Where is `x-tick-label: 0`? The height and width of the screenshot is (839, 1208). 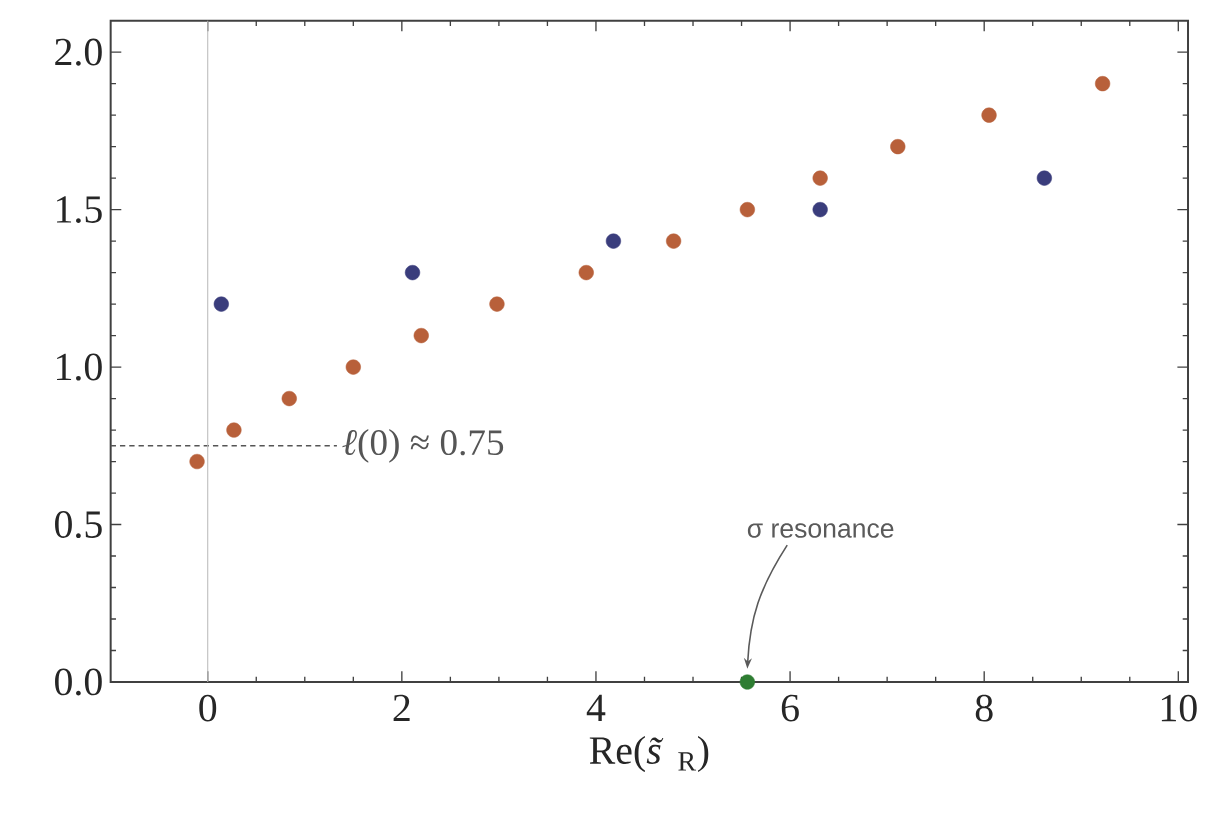
x-tick-label: 0 is located at coordinates (208, 708).